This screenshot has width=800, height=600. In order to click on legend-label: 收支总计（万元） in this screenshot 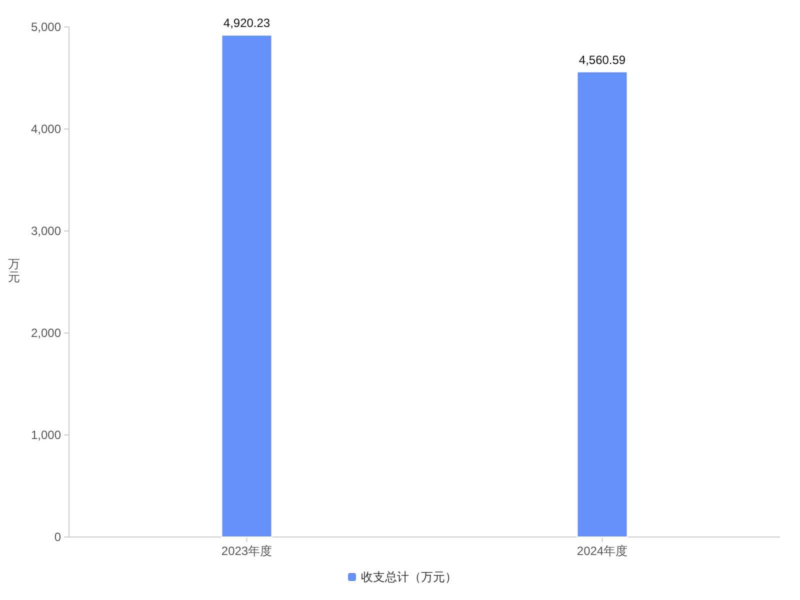, I will do `click(409, 577)`.